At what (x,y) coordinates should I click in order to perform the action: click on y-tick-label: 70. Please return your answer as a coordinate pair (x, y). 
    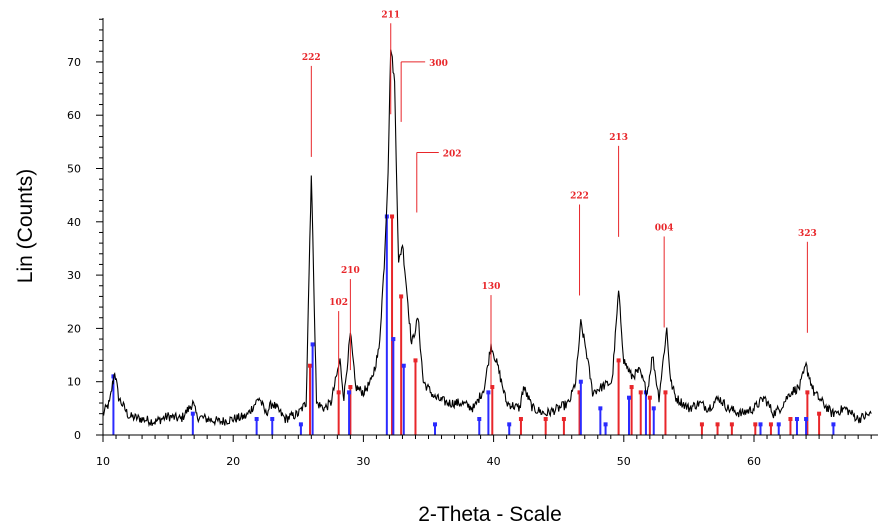
    Looking at the image, I should click on (74, 62).